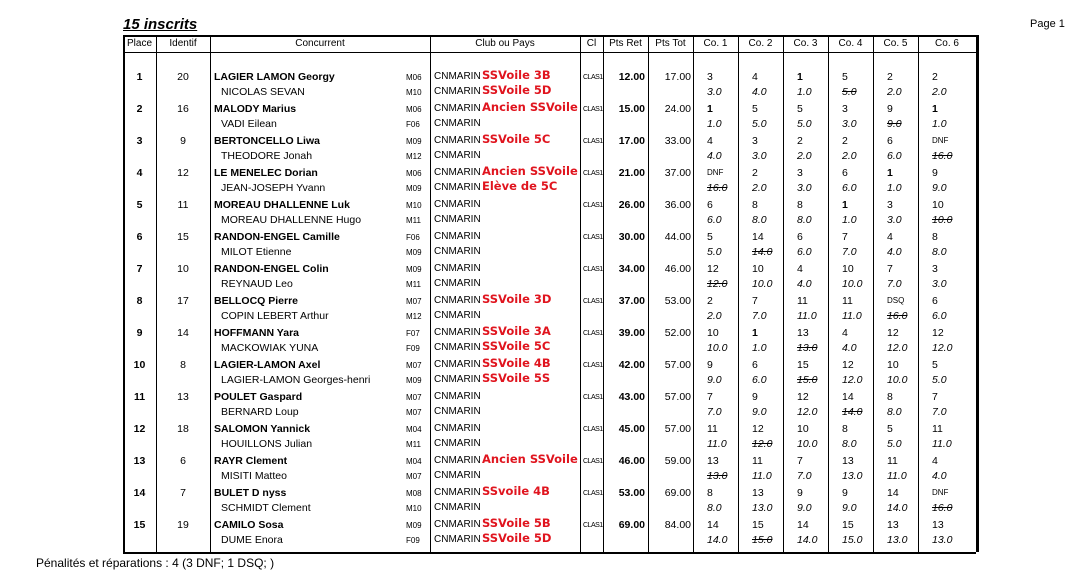 The image size is (1069, 575). I want to click on points-retained: 12.00, so click(631, 77).